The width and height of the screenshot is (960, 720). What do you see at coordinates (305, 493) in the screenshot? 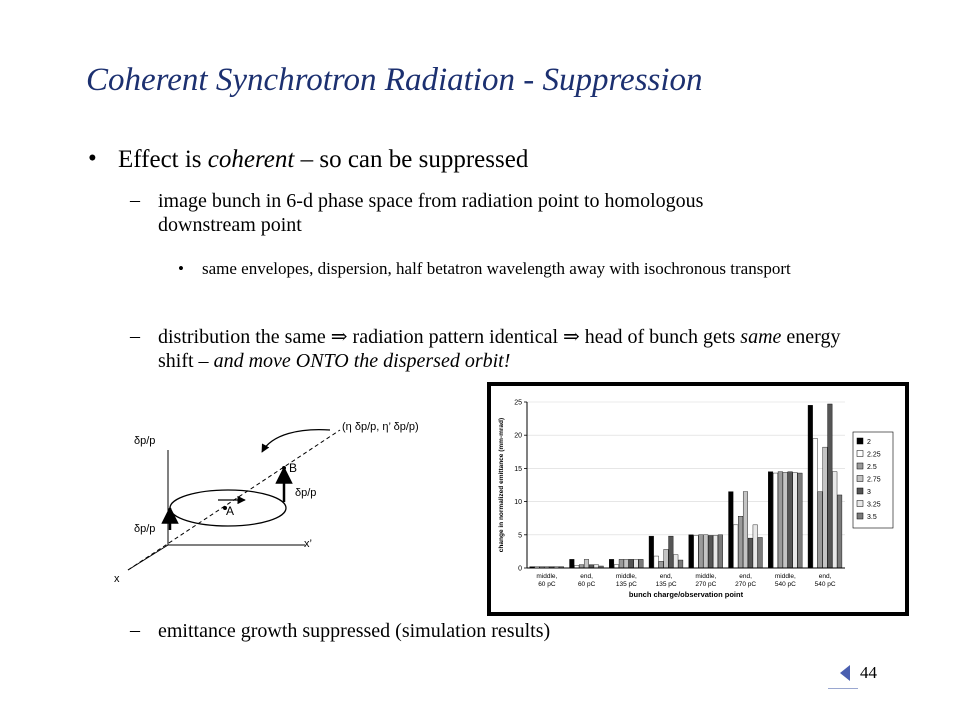
I see `label-b-dp: δp/p` at bounding box center [305, 493].